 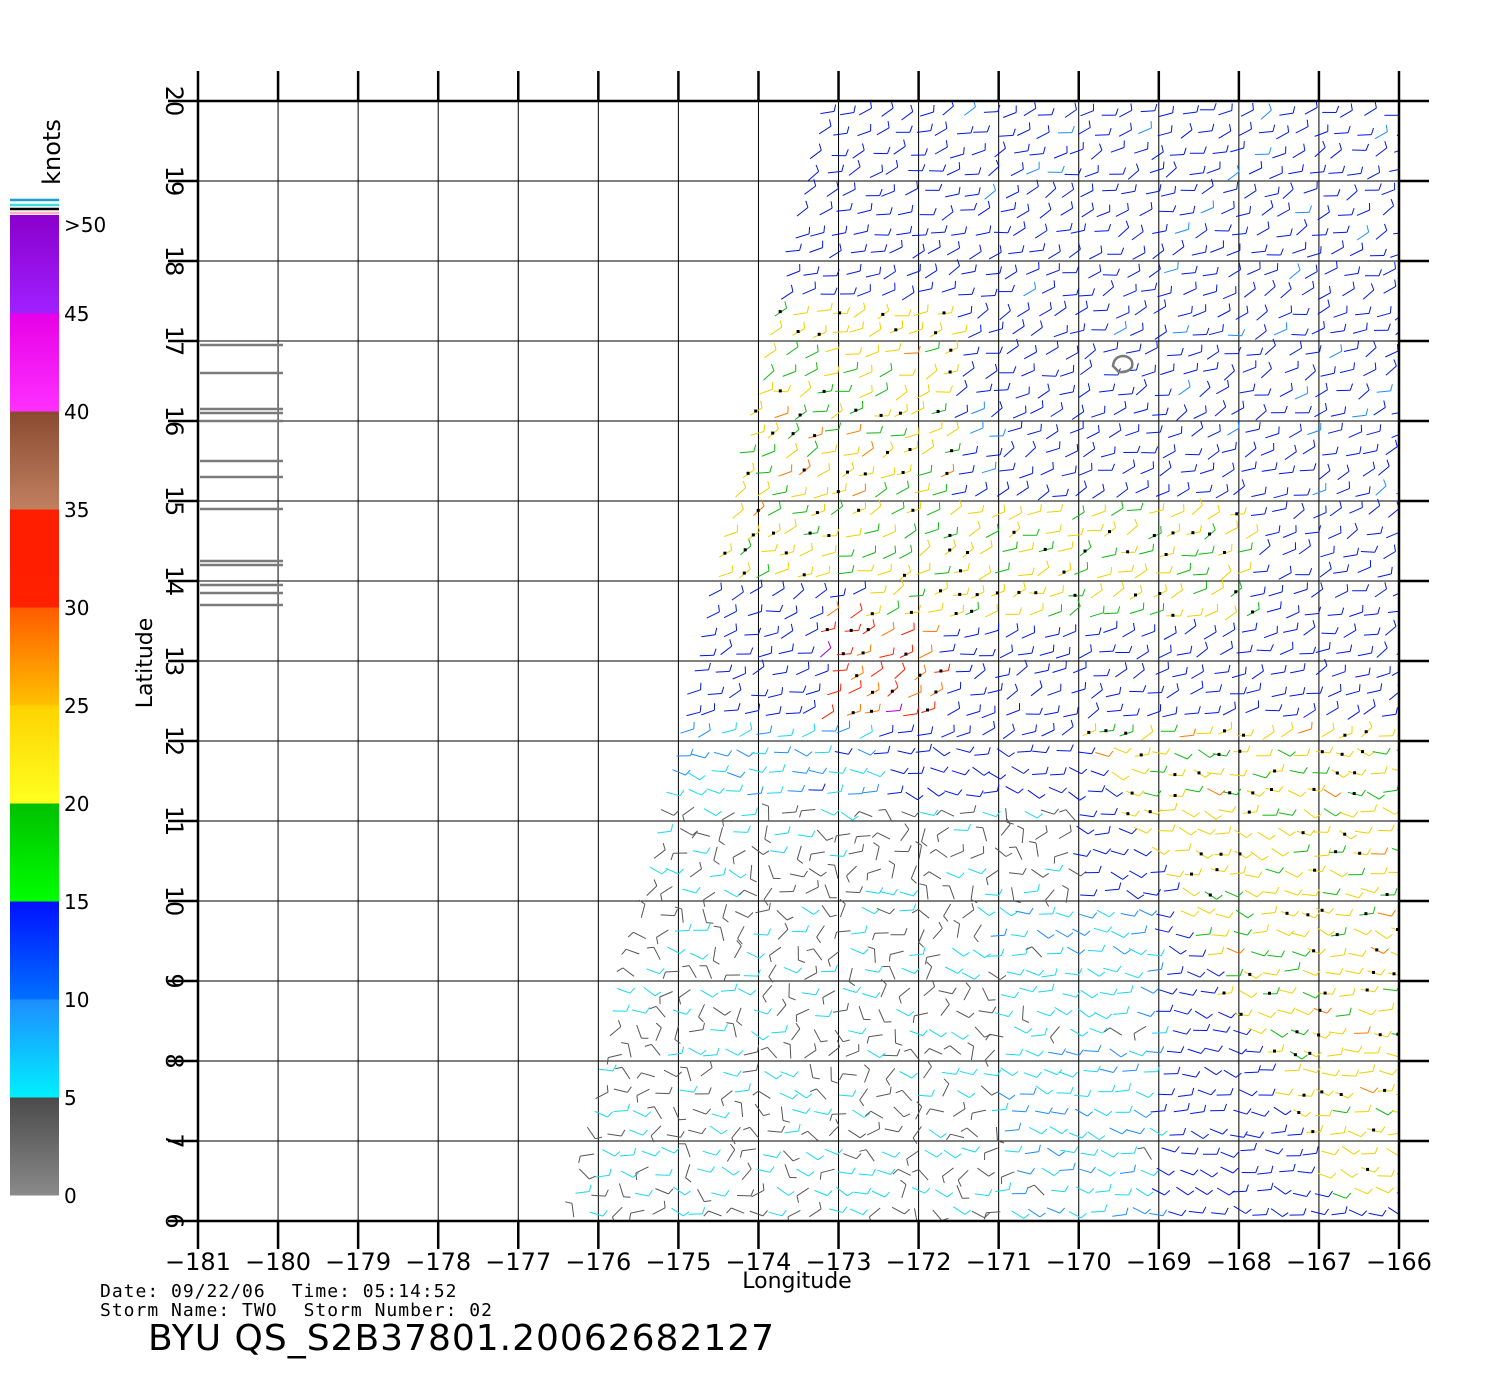 I want to click on colorbar-tick-label: 20, so click(x=76, y=804).